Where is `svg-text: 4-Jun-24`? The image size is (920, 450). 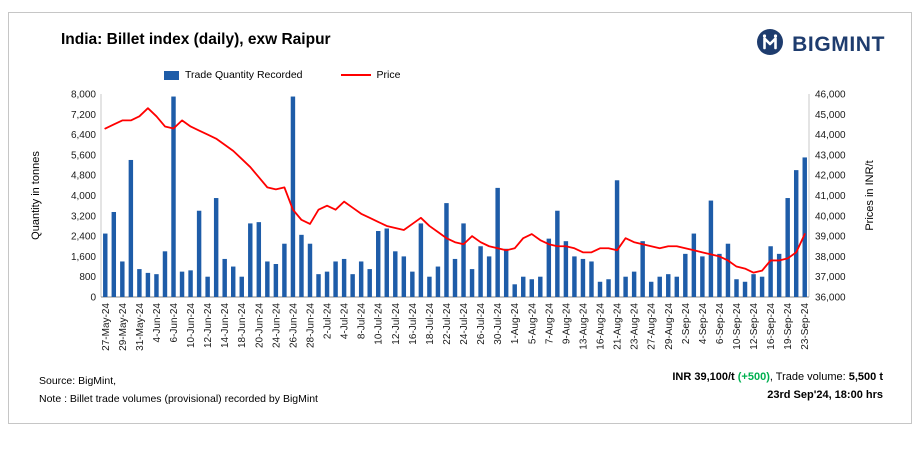 svg-text: 4-Jun-24 is located at coordinates (157, 323).